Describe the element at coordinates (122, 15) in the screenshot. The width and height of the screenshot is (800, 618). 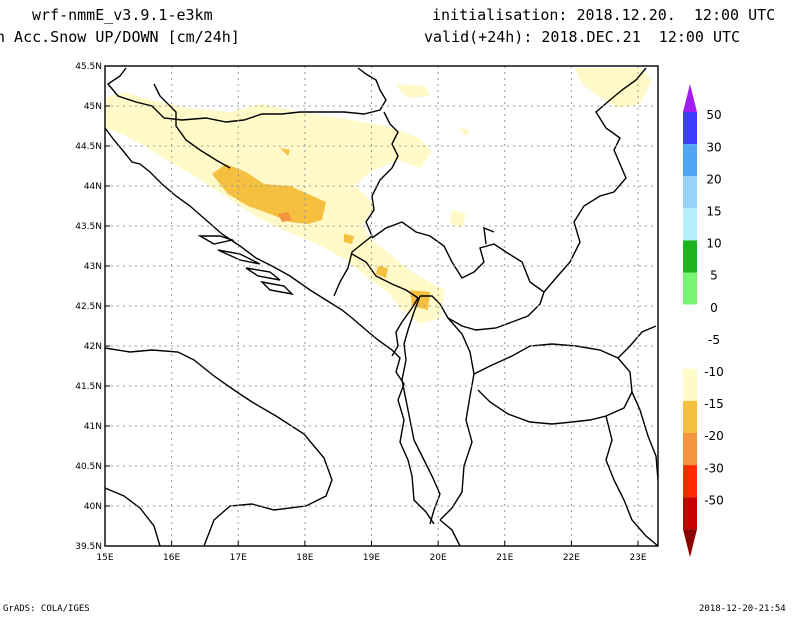
I see `model-title: wrf-nmmE_v3.9.1-e3km` at that location.